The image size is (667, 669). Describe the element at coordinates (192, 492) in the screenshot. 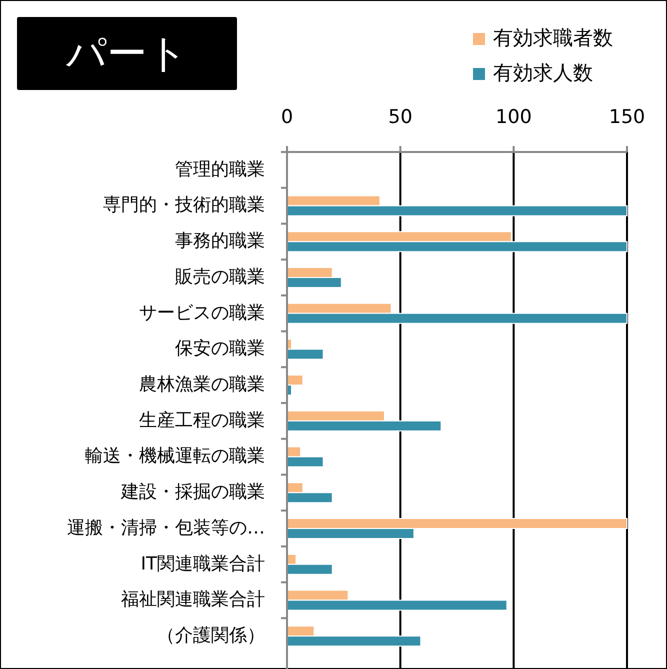

I see `y-tick-label: 建設・採掘の職業` at that location.